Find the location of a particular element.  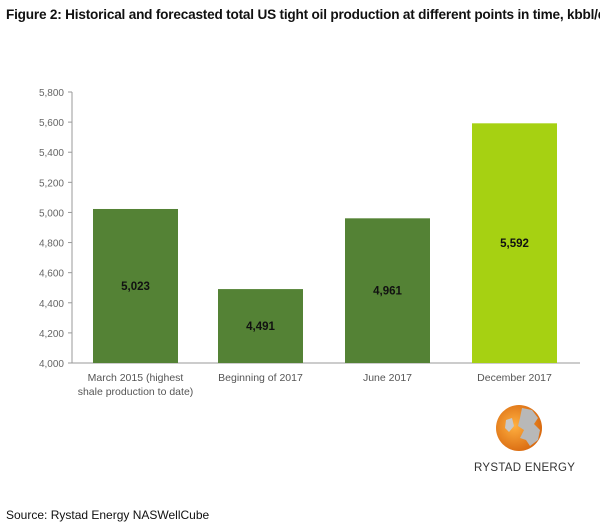

y-tick-label: 5,000 is located at coordinates (51, 213).